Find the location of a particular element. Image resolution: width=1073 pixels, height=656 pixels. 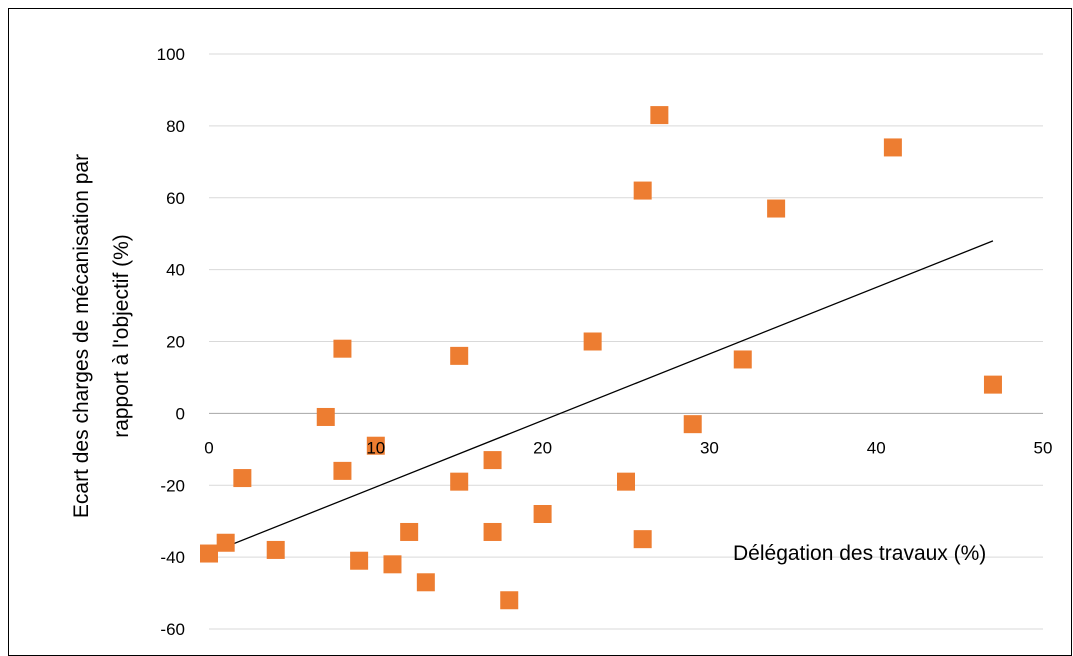

y-tick-labels: -60 -40 -20 0 20 40 60 80 100 is located at coordinates (171, 342).